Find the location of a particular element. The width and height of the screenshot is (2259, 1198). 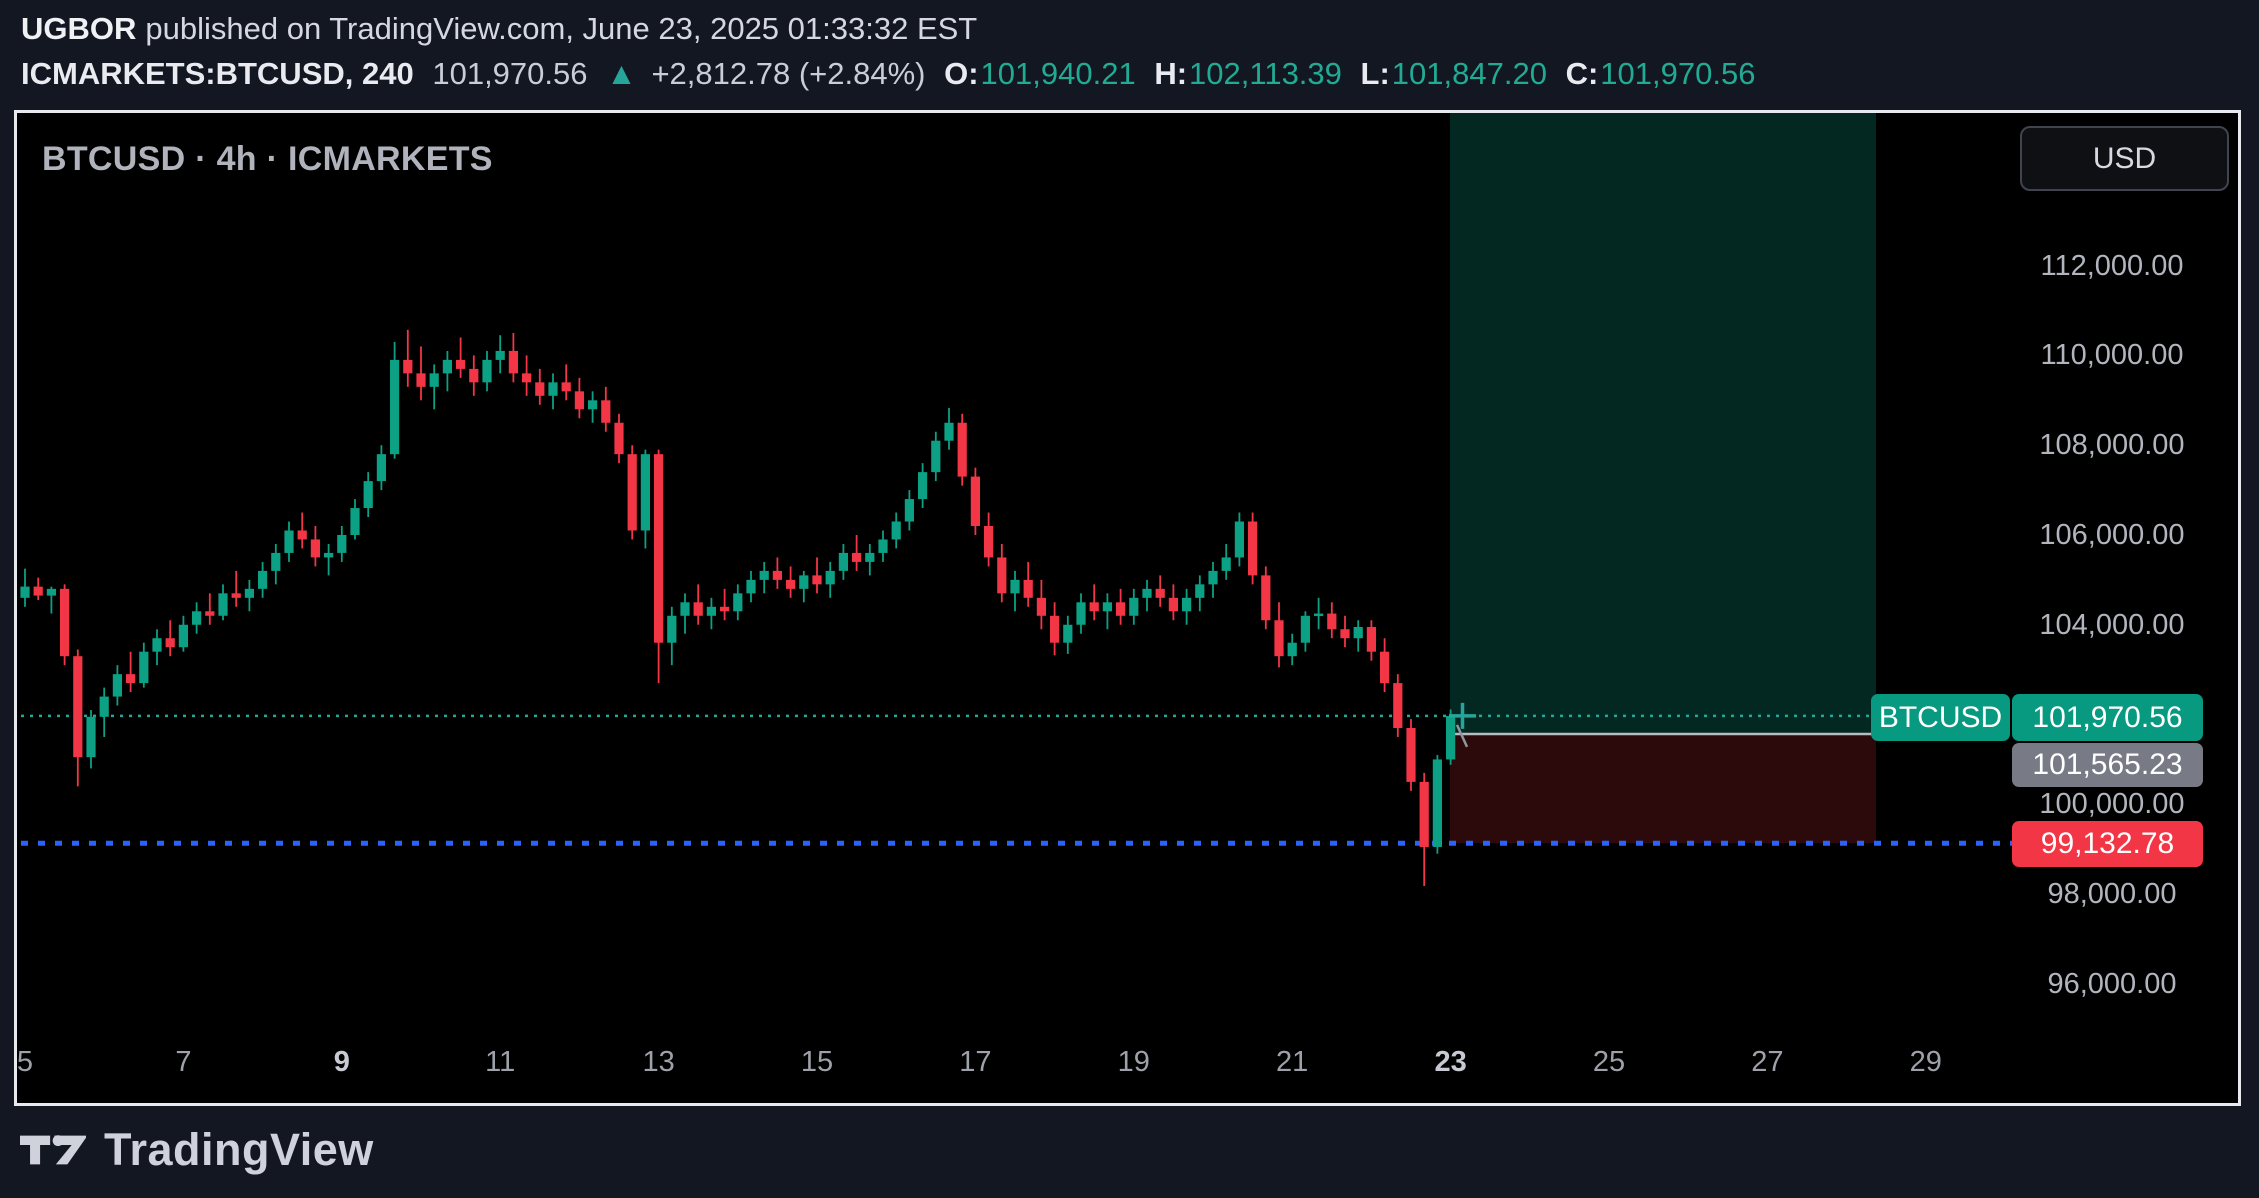

tradingview-logo-icon is located at coordinates (53, 1150).